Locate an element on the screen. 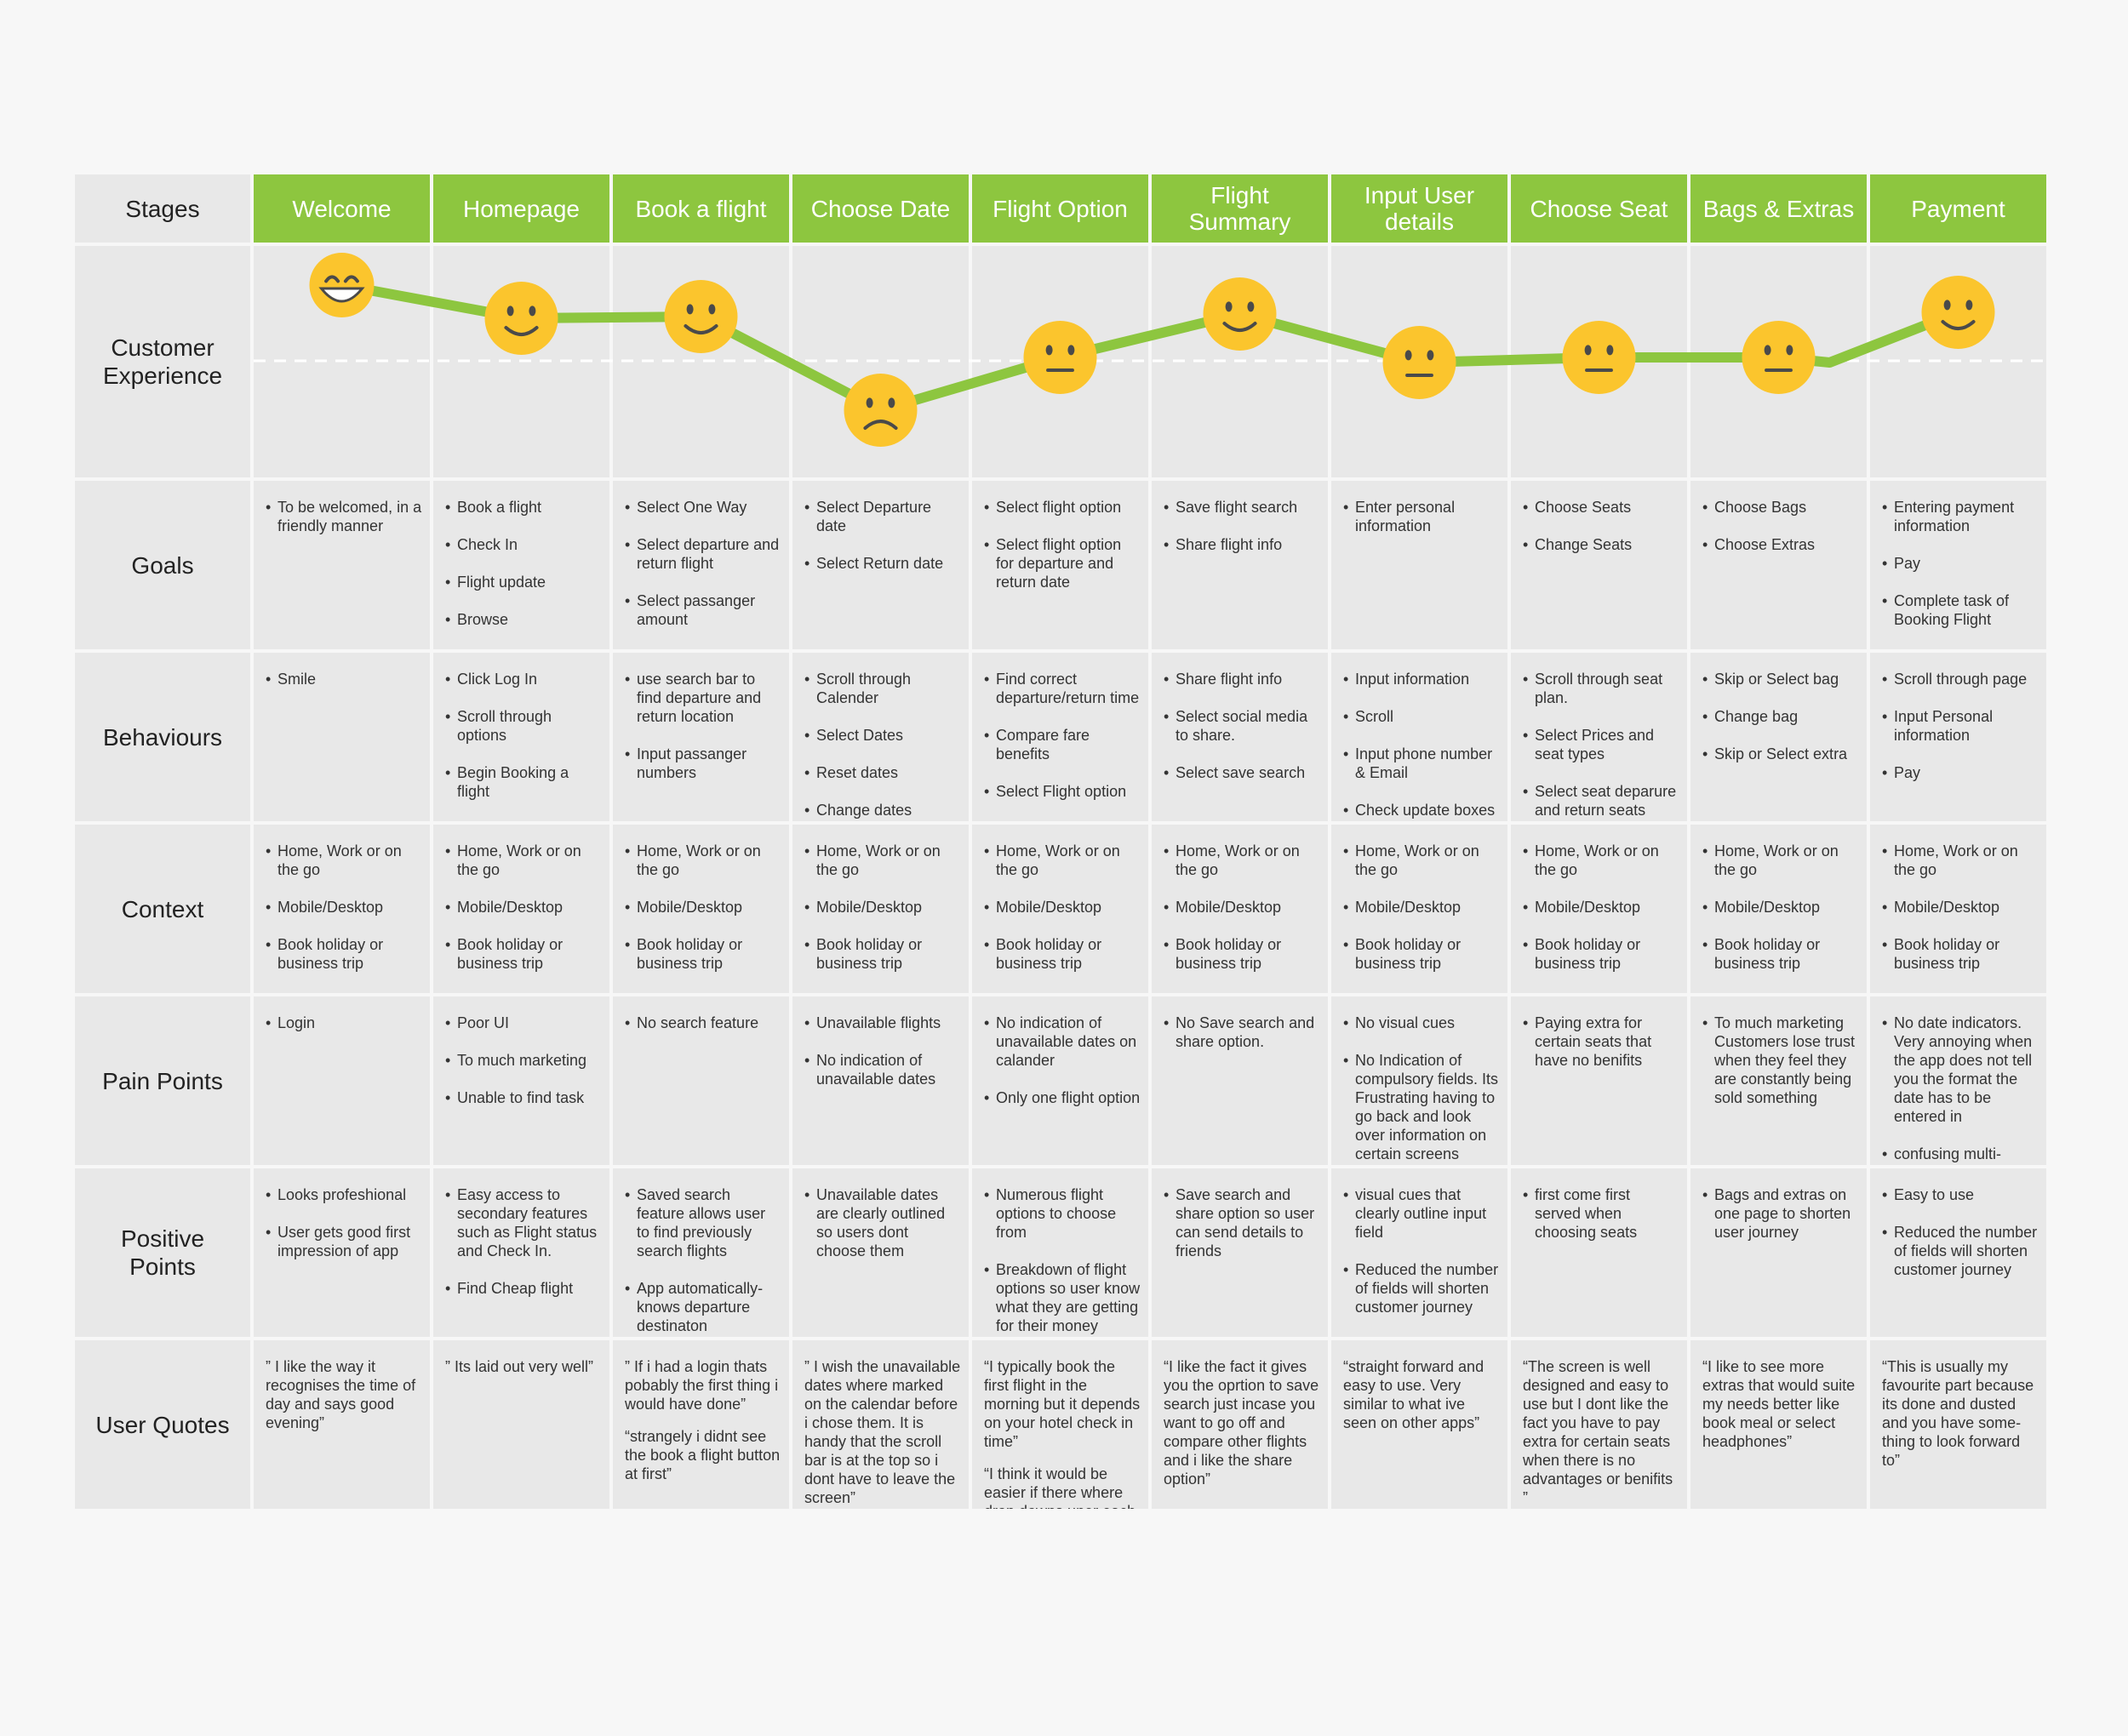 Image resolution: width=2128 pixels, height=1736 pixels. bullet-item: Unable to find task is located at coordinates (524, 1097).